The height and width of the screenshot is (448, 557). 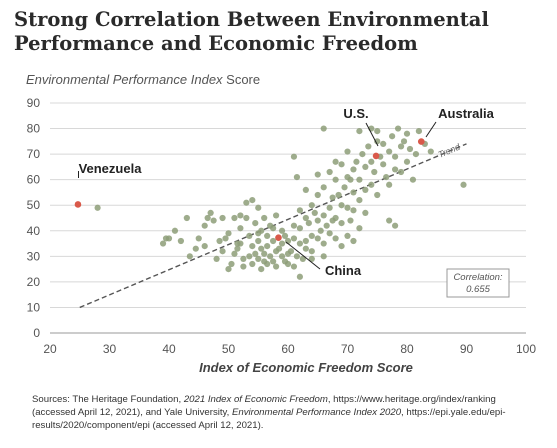 What do you see at coordinates (477, 277) in the screenshot?
I see `correlation-label: Correlation:` at bounding box center [477, 277].